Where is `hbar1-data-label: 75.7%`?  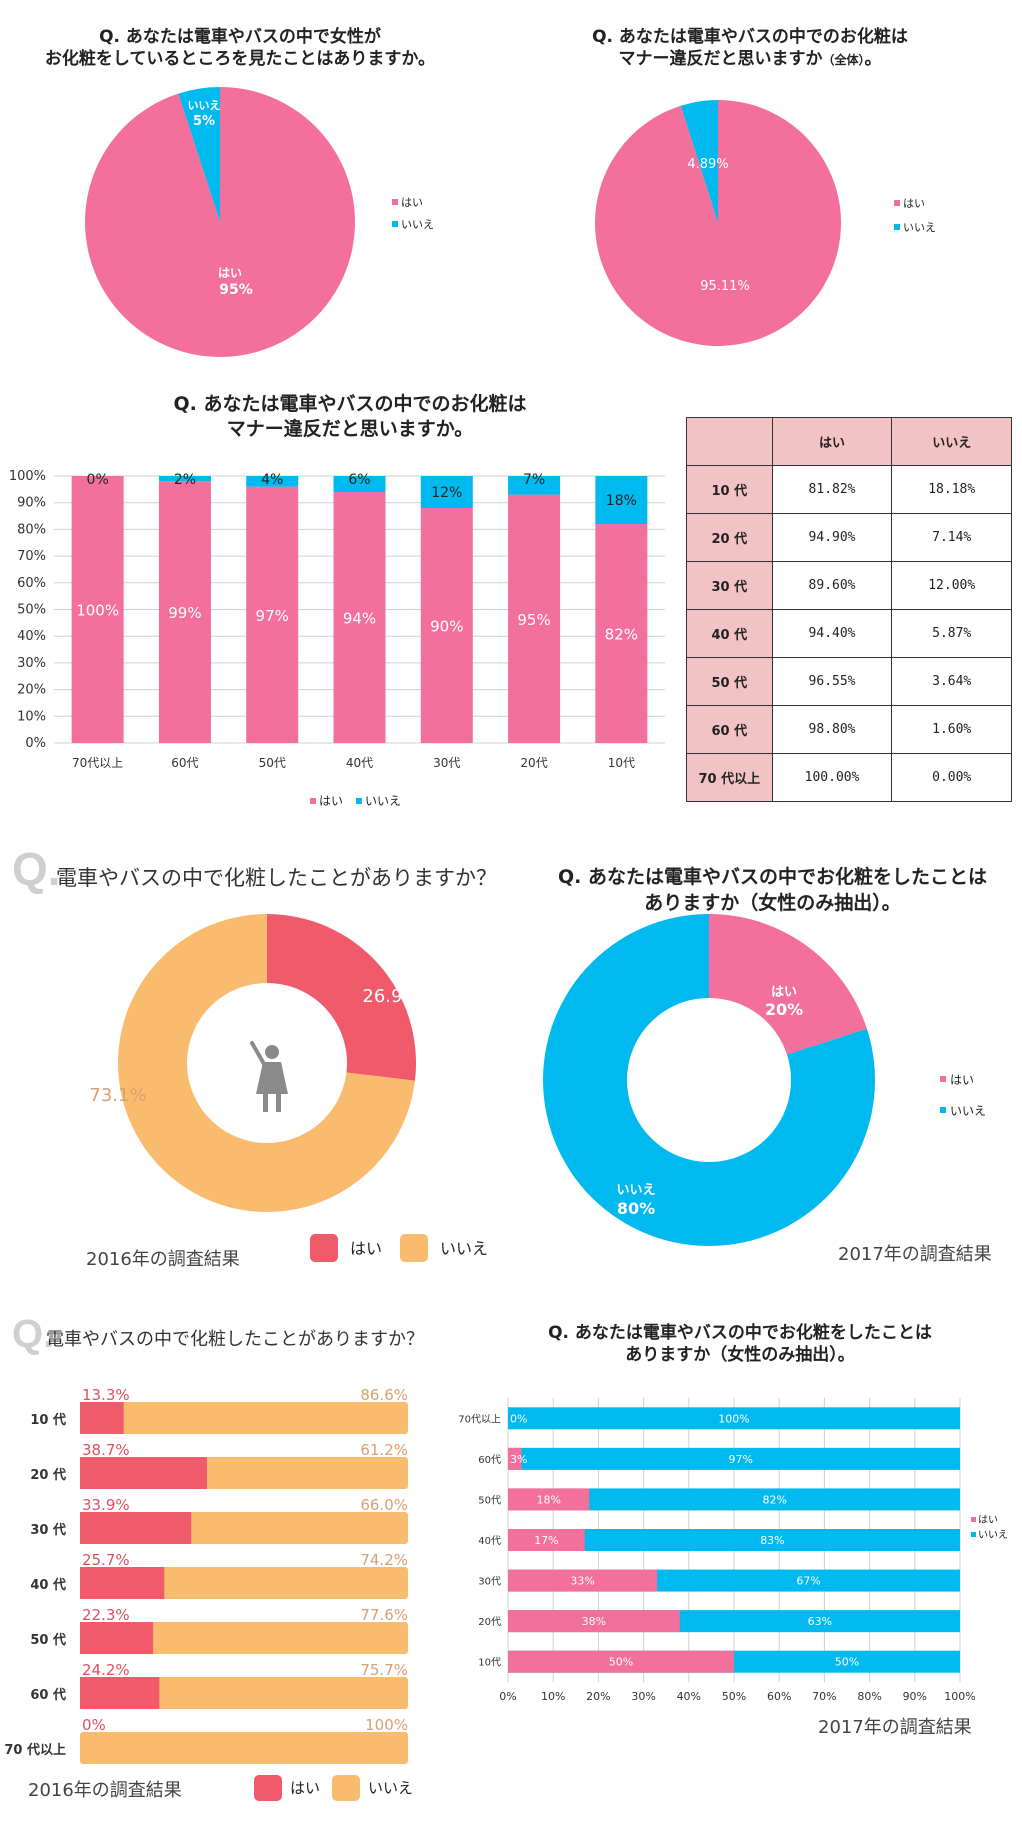 hbar1-data-label: 75.7% is located at coordinates (384, 1670).